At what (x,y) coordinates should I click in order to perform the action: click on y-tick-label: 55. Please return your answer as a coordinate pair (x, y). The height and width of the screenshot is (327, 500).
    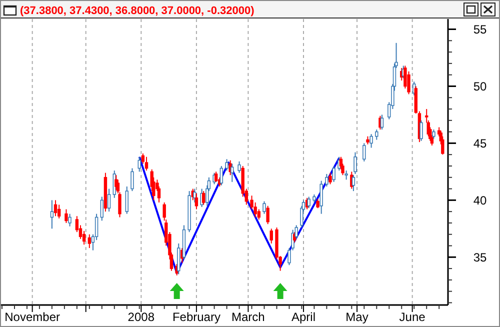
    Looking at the image, I should click on (480, 29).